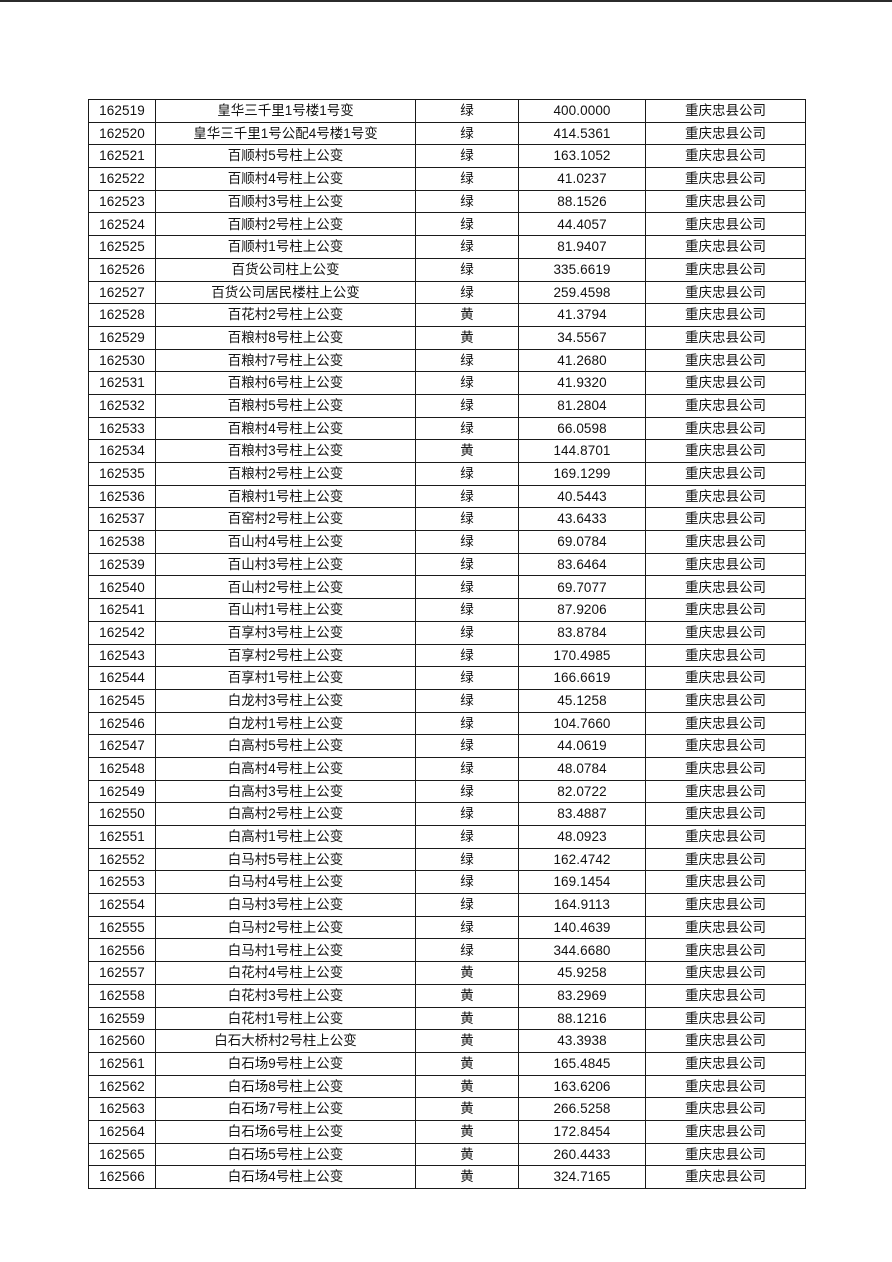  I want to click on cell-name: 百顺村3号柱上公变, so click(285, 201).